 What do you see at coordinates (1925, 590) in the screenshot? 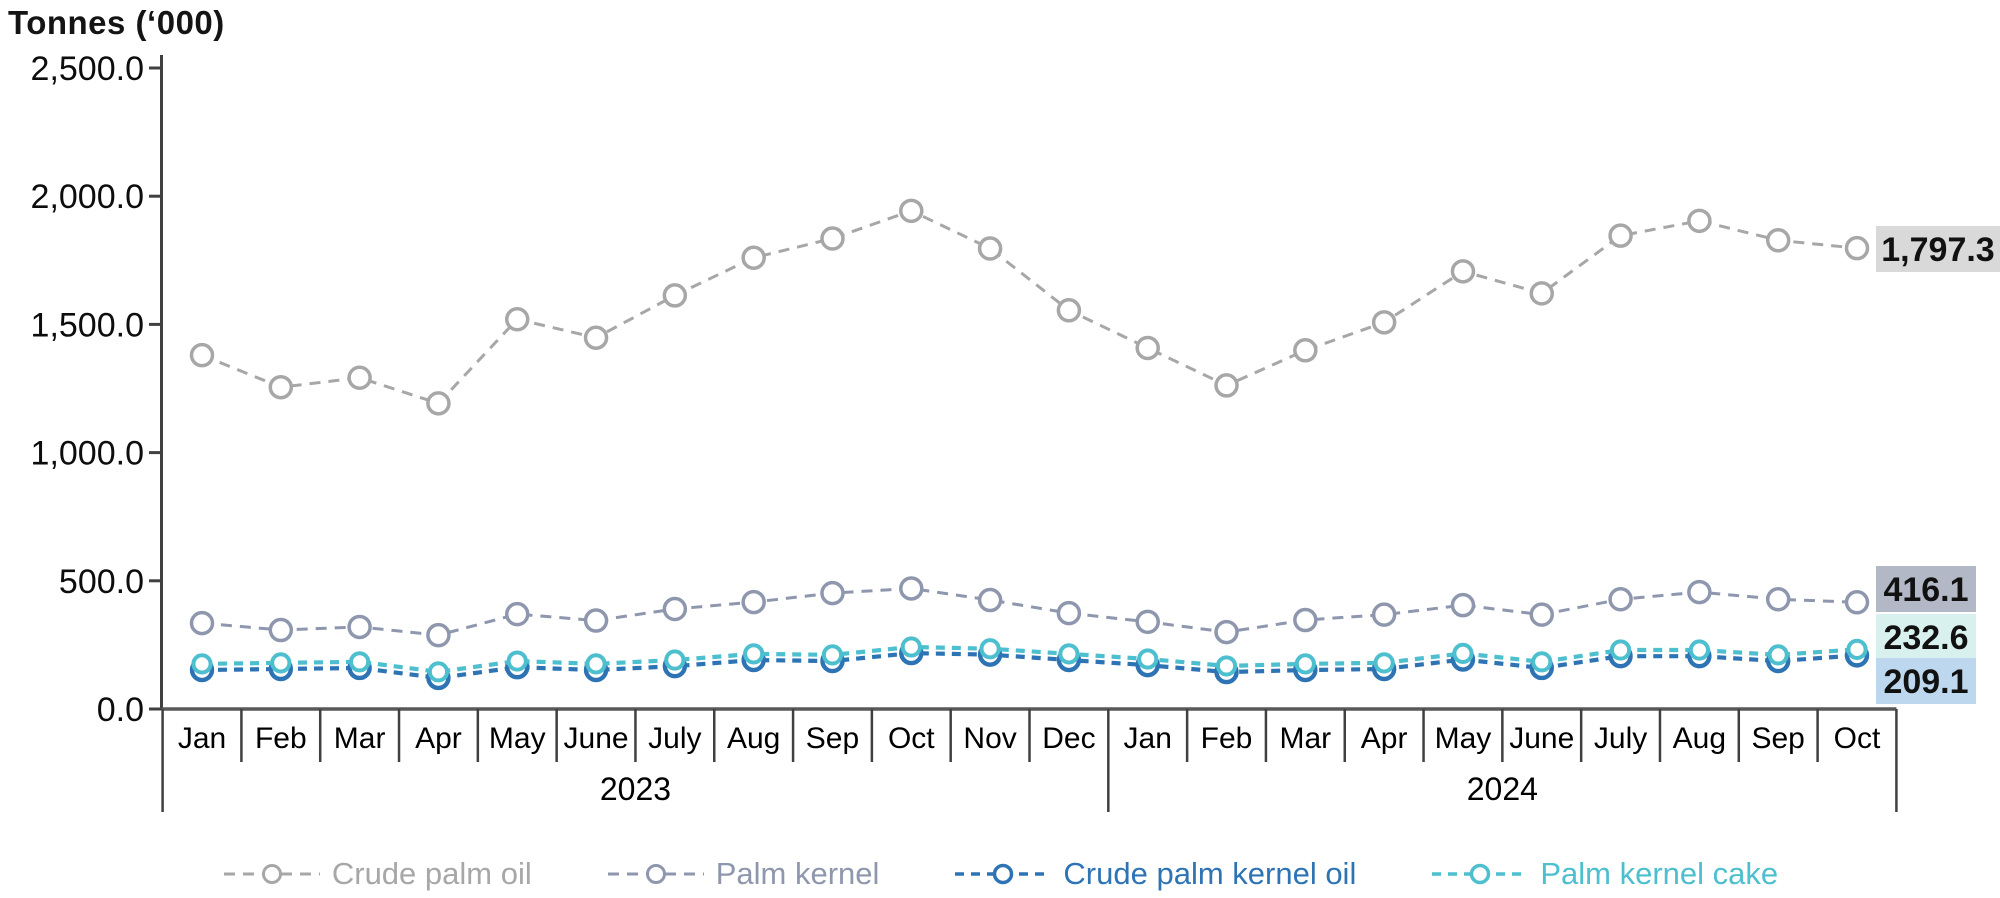
I see `end-value-text: 416.1` at bounding box center [1925, 590].